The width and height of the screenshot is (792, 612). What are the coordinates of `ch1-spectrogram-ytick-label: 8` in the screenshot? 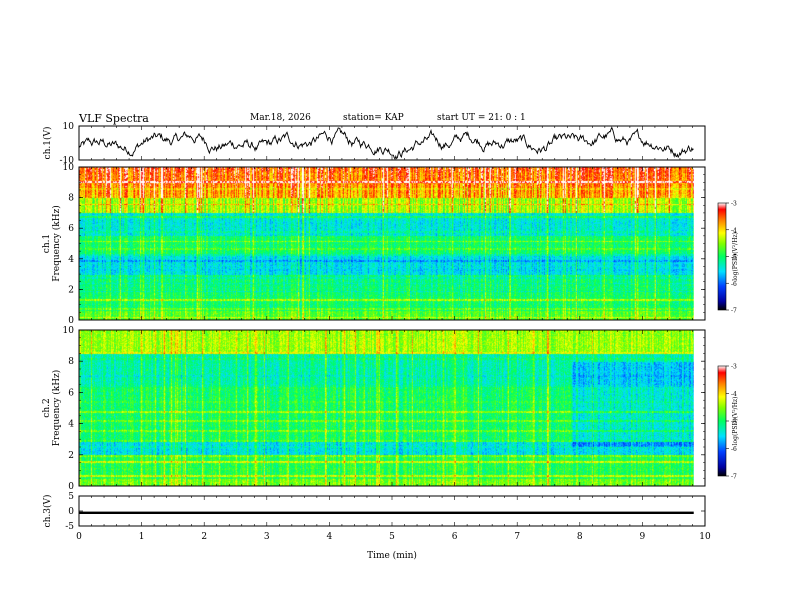 It's located at (71, 199).